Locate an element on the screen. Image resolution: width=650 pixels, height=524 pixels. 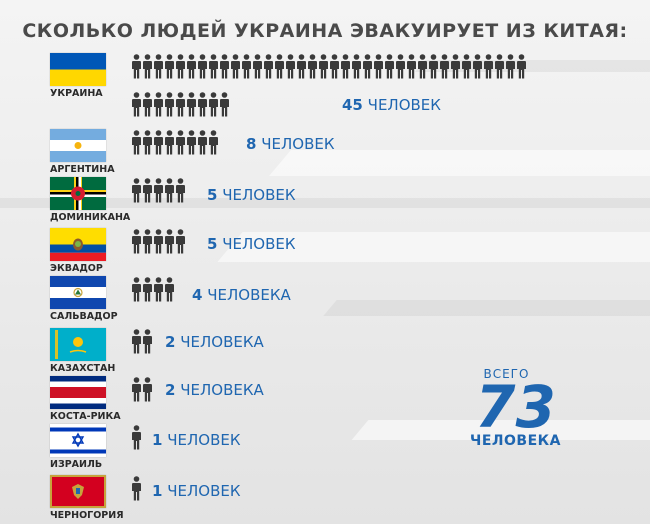
count-unit: ЧЕЛОВЕКА is located at coordinates (222, 390).